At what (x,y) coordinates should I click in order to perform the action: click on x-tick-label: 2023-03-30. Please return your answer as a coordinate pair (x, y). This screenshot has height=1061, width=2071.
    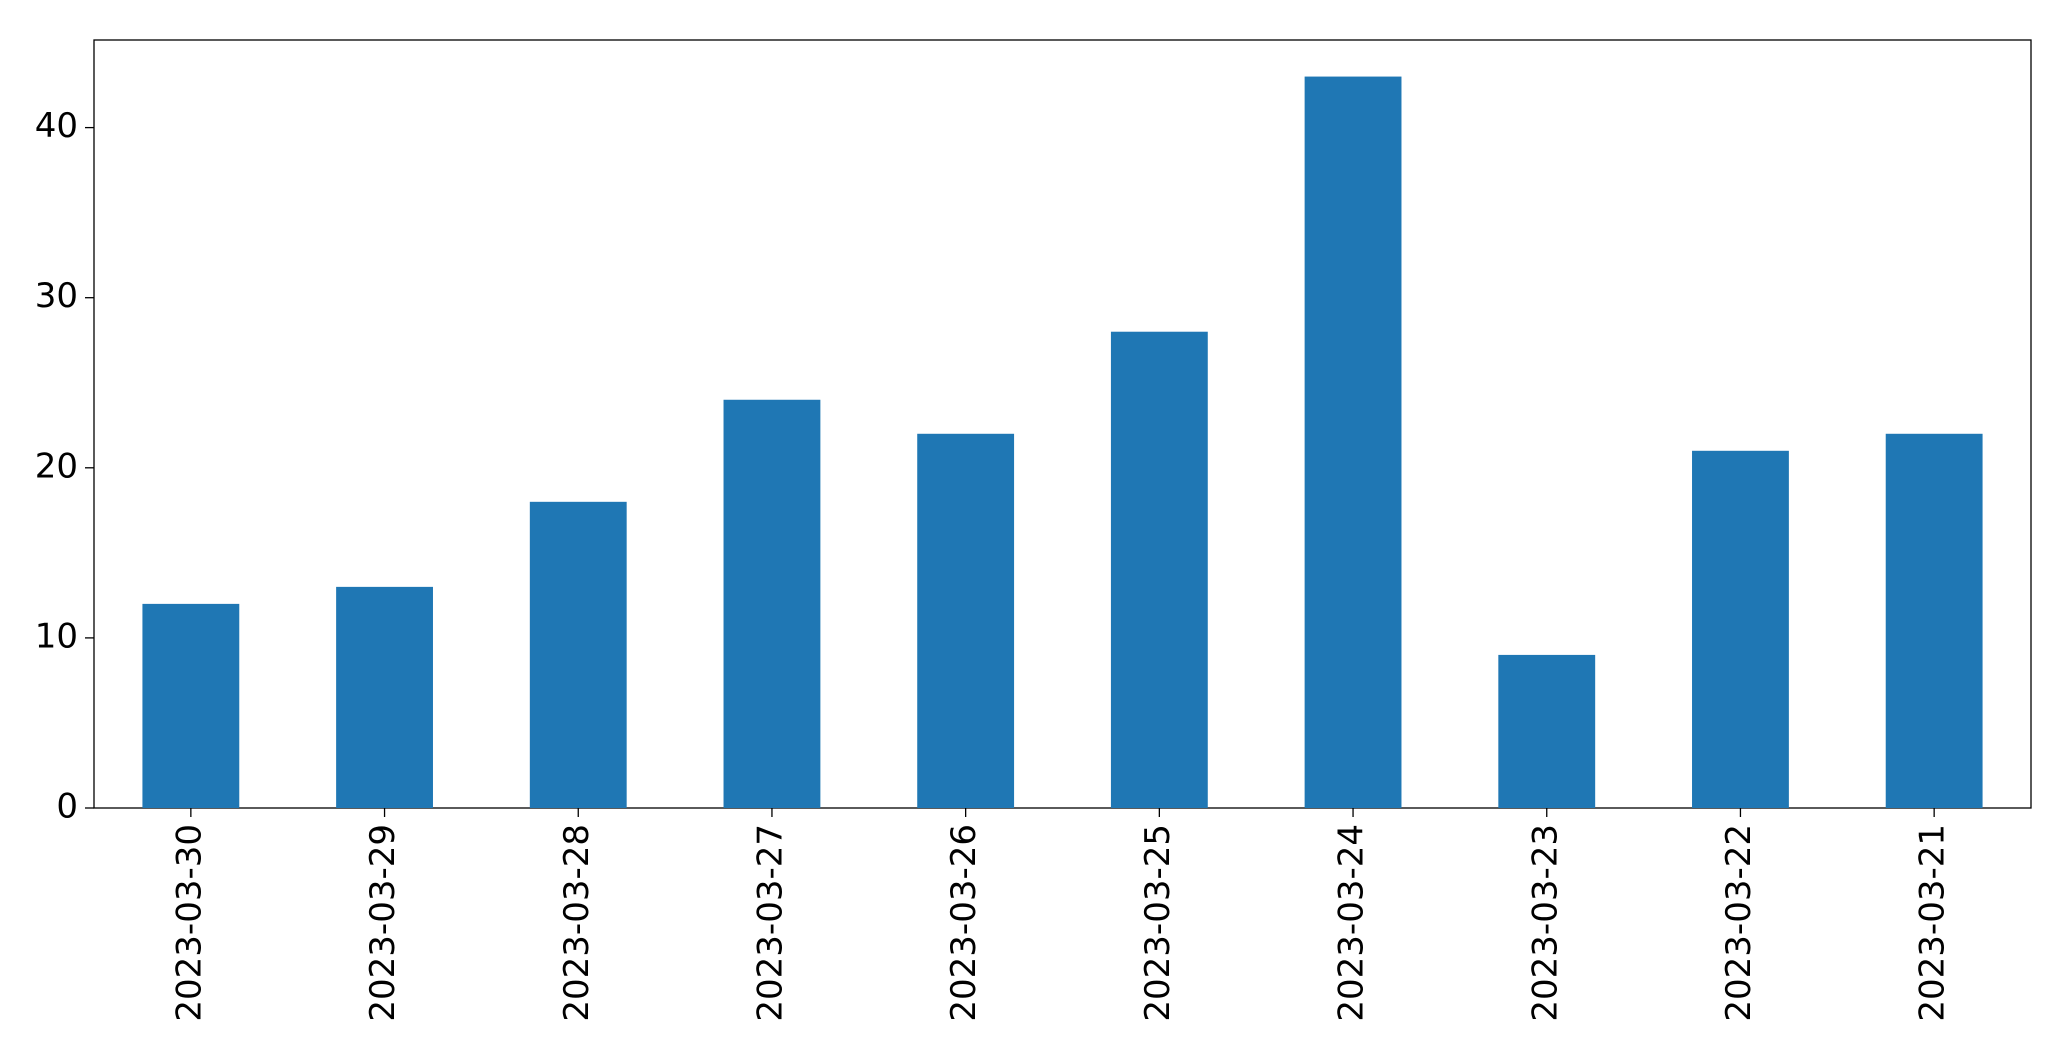
    Looking at the image, I should click on (189, 923).